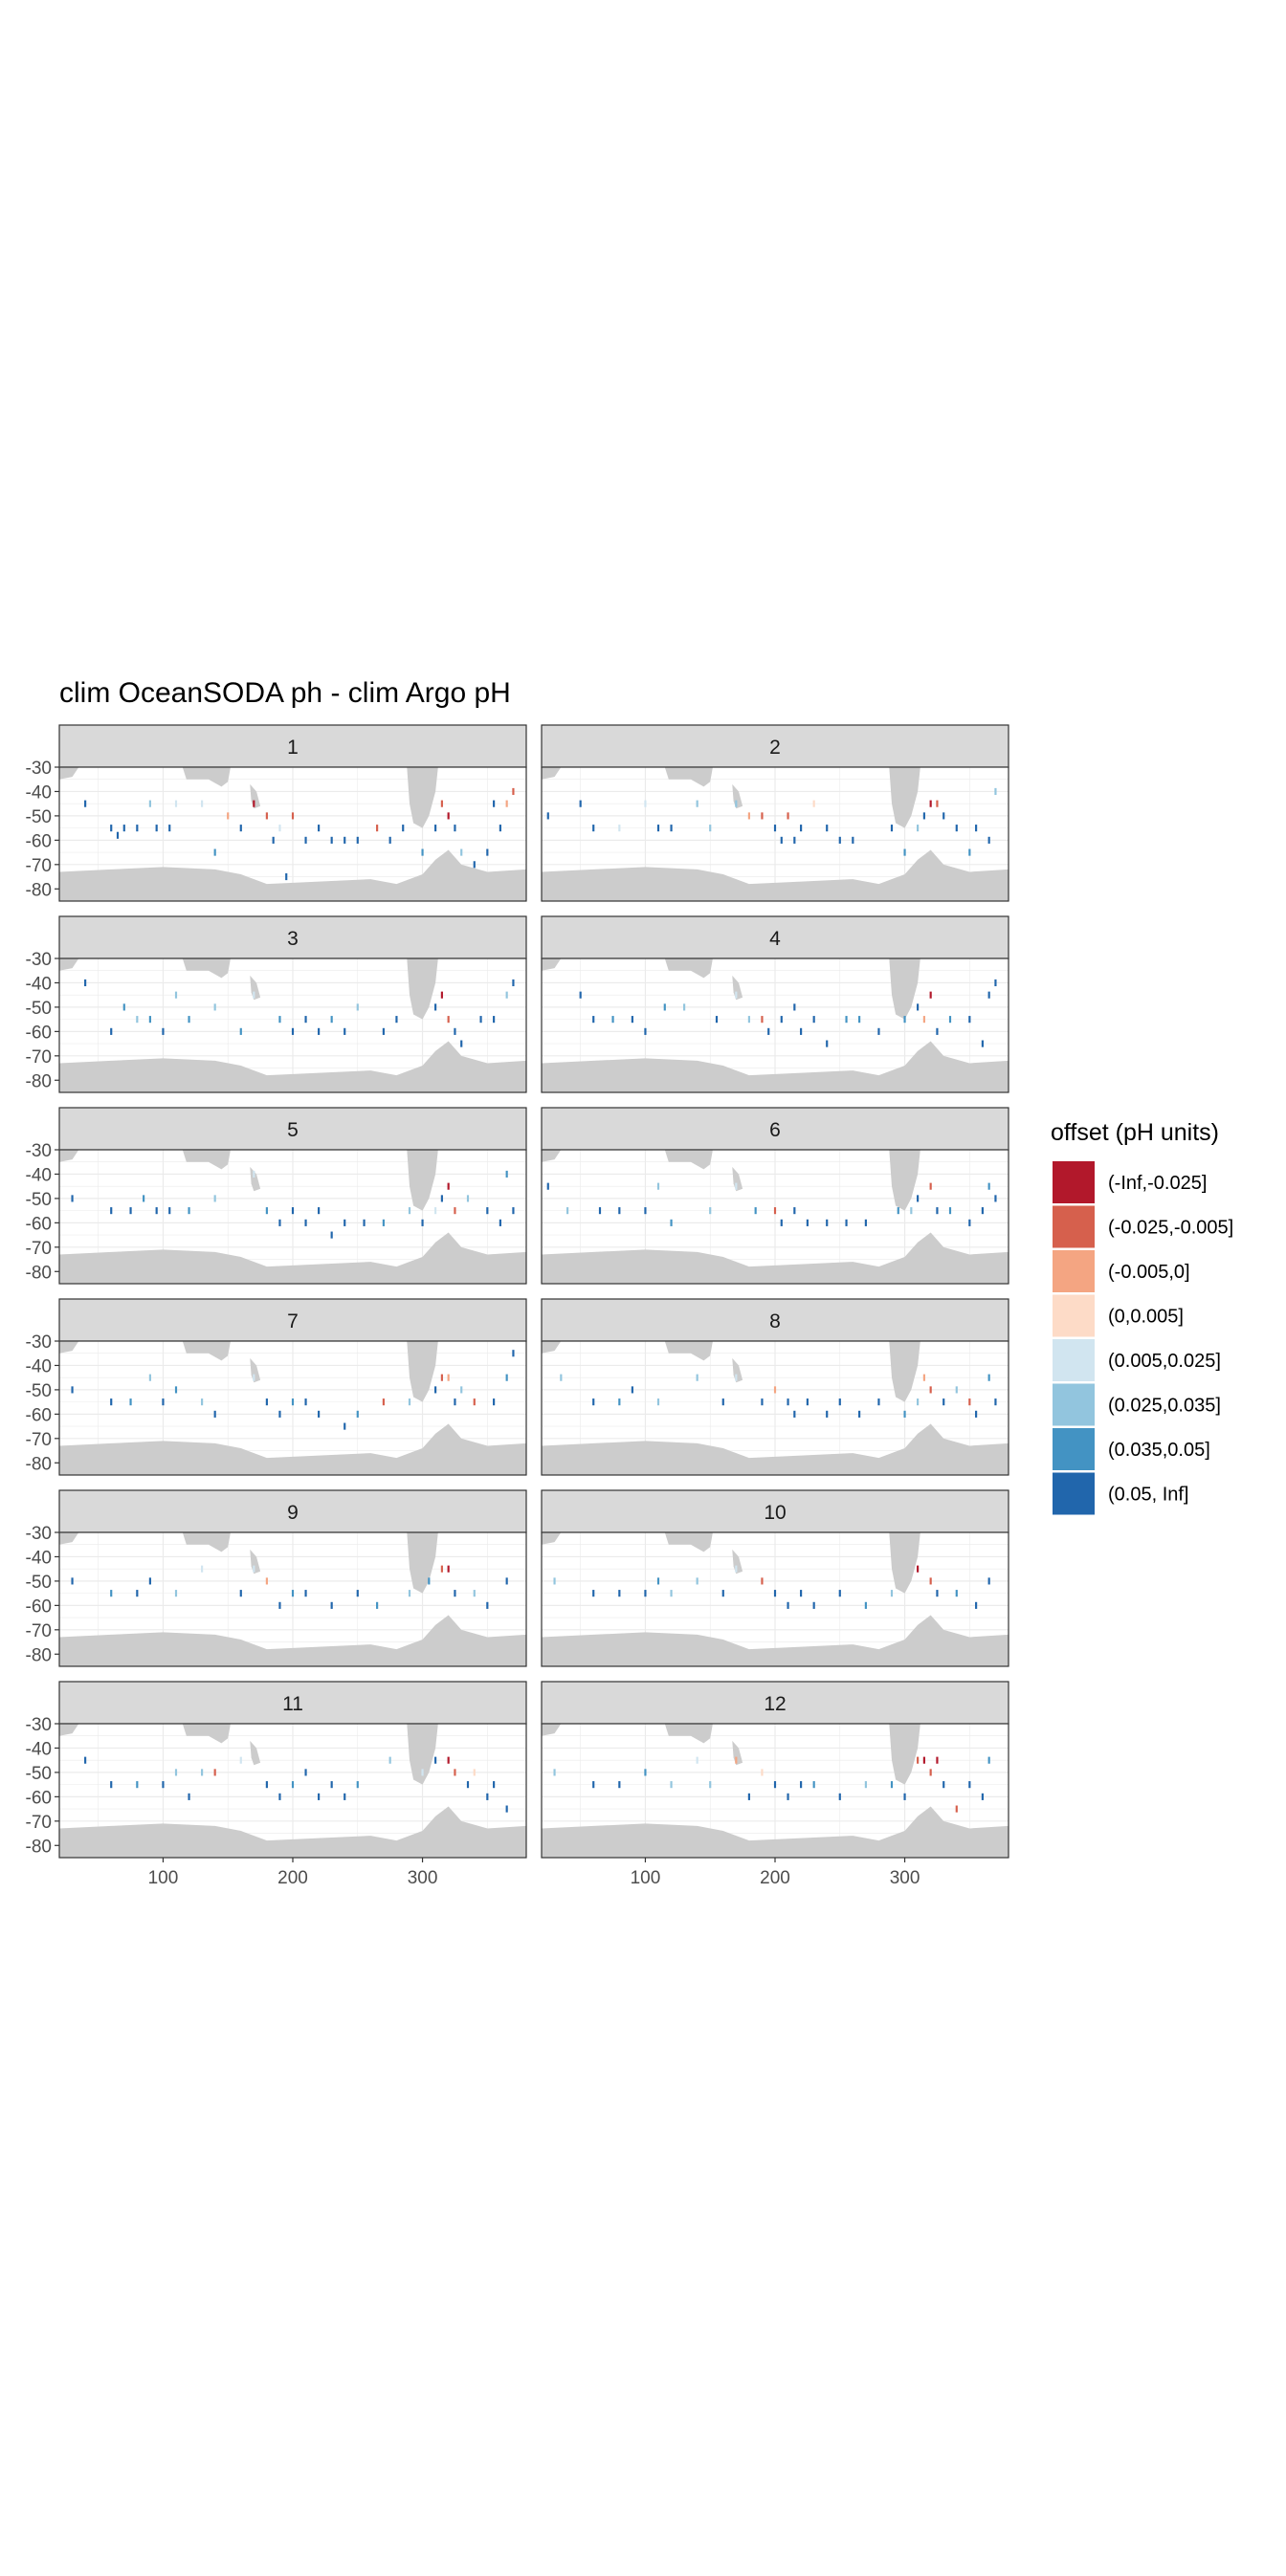 The width and height of the screenshot is (1286, 2576). What do you see at coordinates (775, 1196) in the screenshot?
I see `facet-panel-6: 6` at bounding box center [775, 1196].